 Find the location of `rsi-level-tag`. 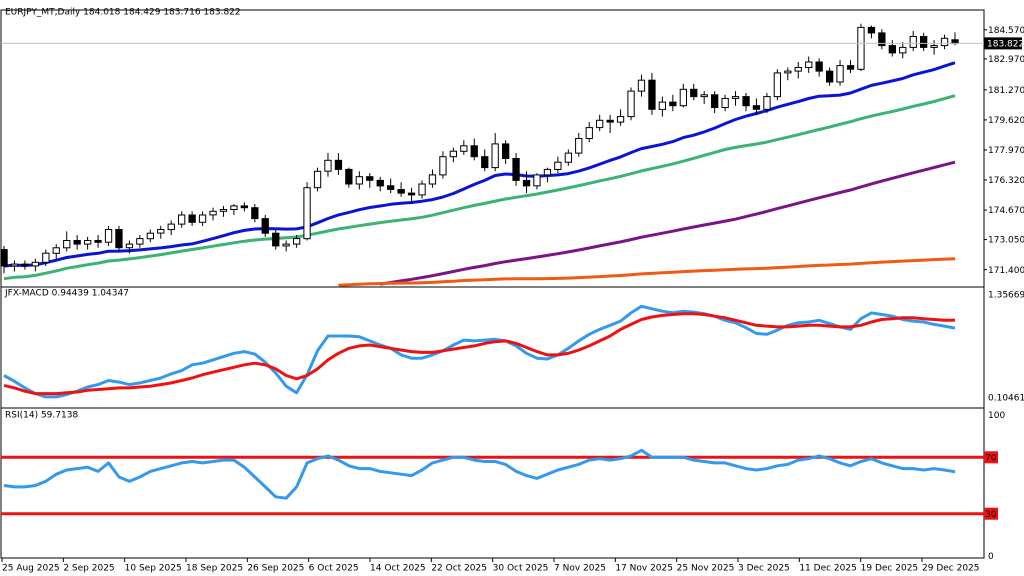

rsi-level-tag is located at coordinates (991, 457).